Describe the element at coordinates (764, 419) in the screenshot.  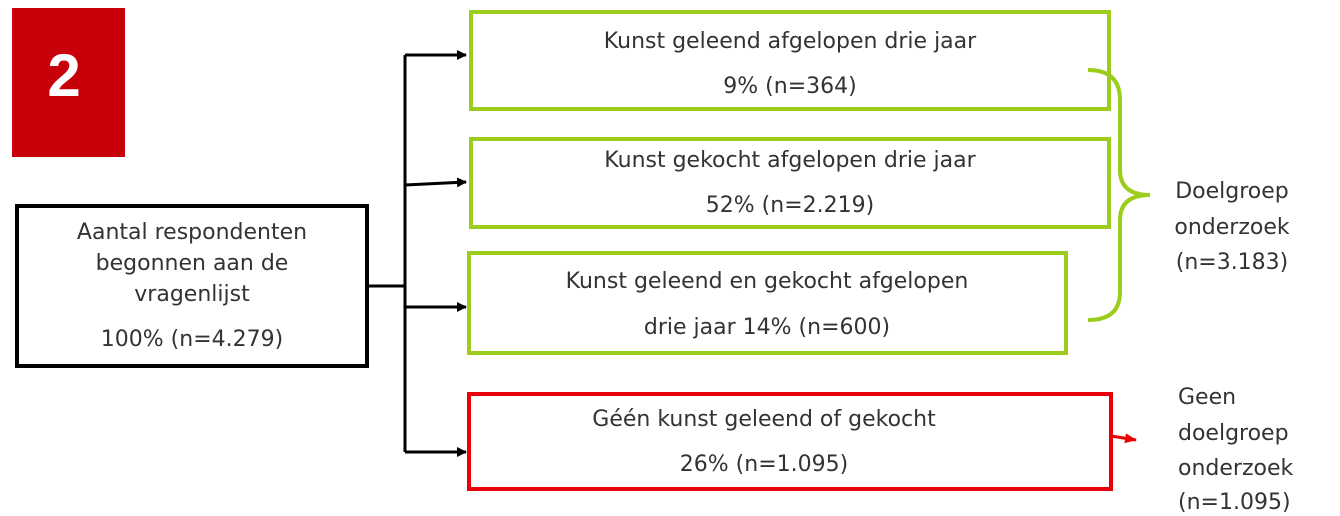
I see `node-text: Géén kunst geleend of gekocht` at that location.